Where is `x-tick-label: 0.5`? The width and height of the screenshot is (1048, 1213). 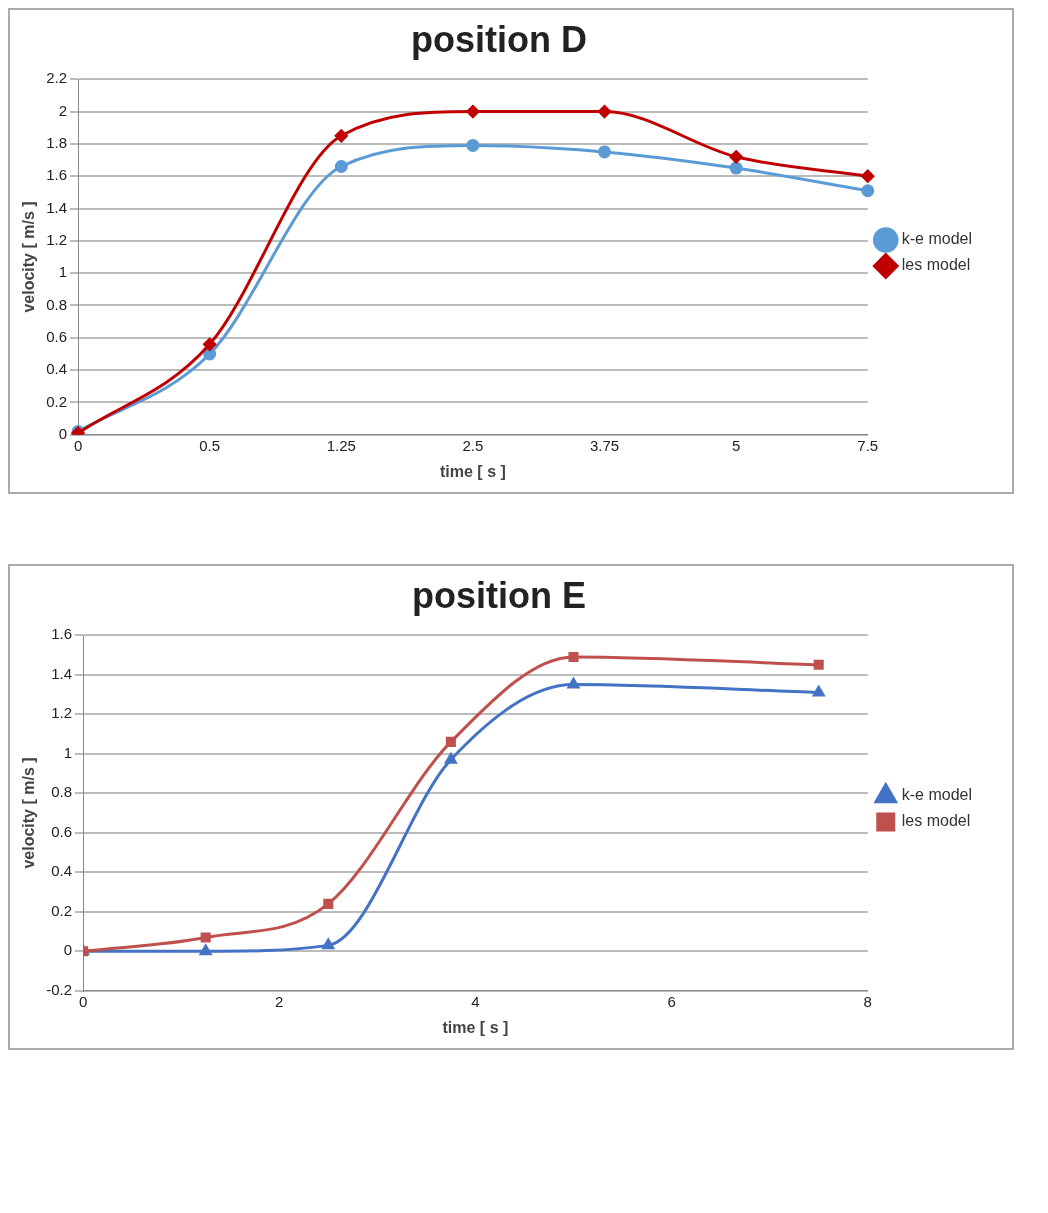
x-tick-label: 0.5 is located at coordinates (210, 445).